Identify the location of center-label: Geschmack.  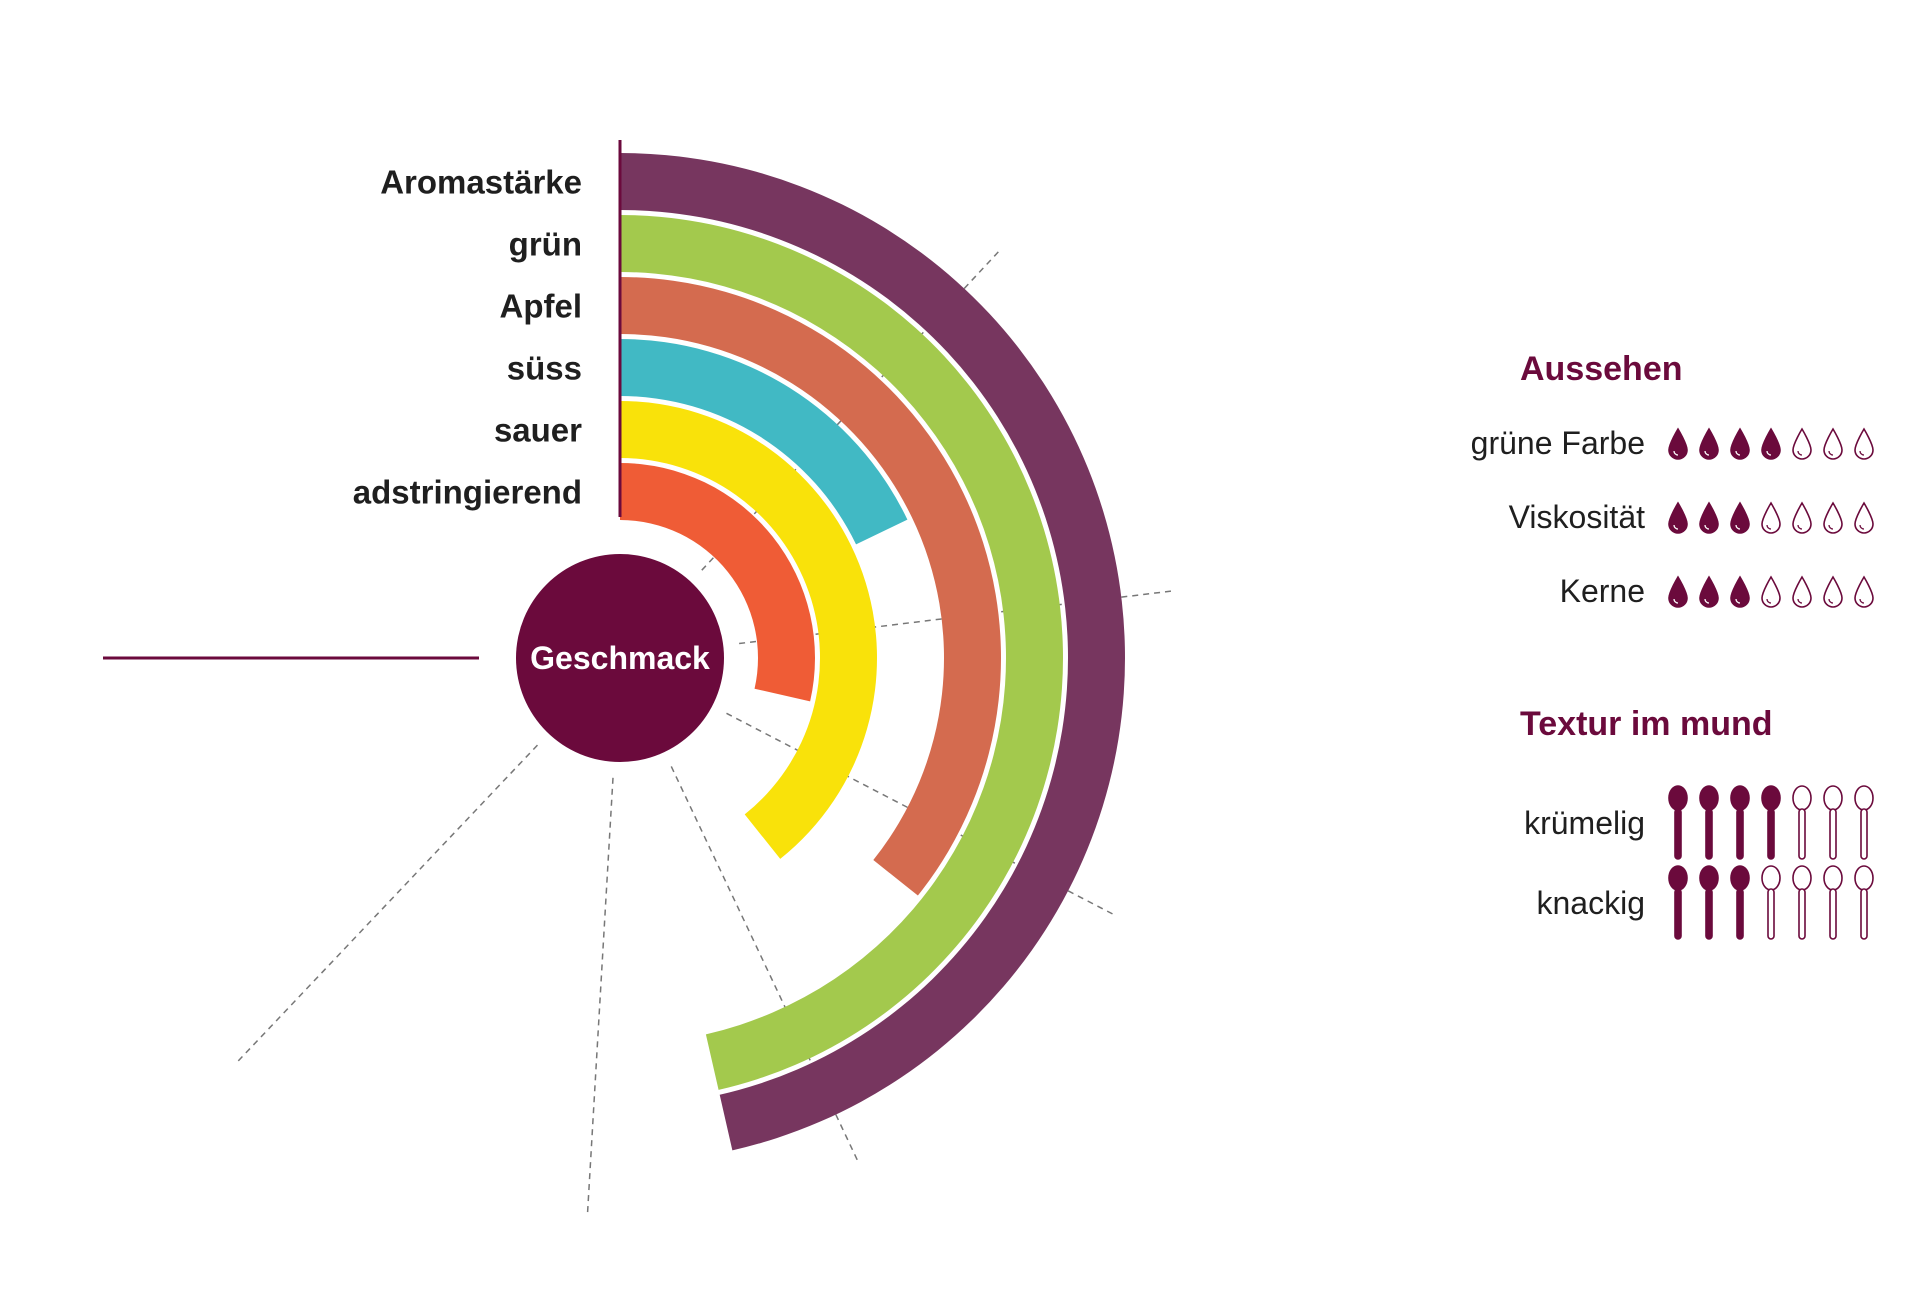
(620, 658).